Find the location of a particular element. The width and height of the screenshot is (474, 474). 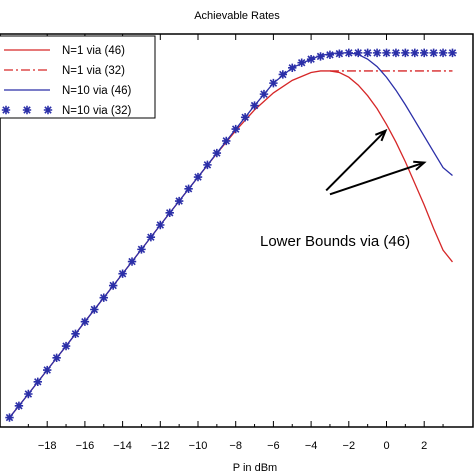

annotation-text: Lower Bounds via (46) is located at coordinates (335, 241).